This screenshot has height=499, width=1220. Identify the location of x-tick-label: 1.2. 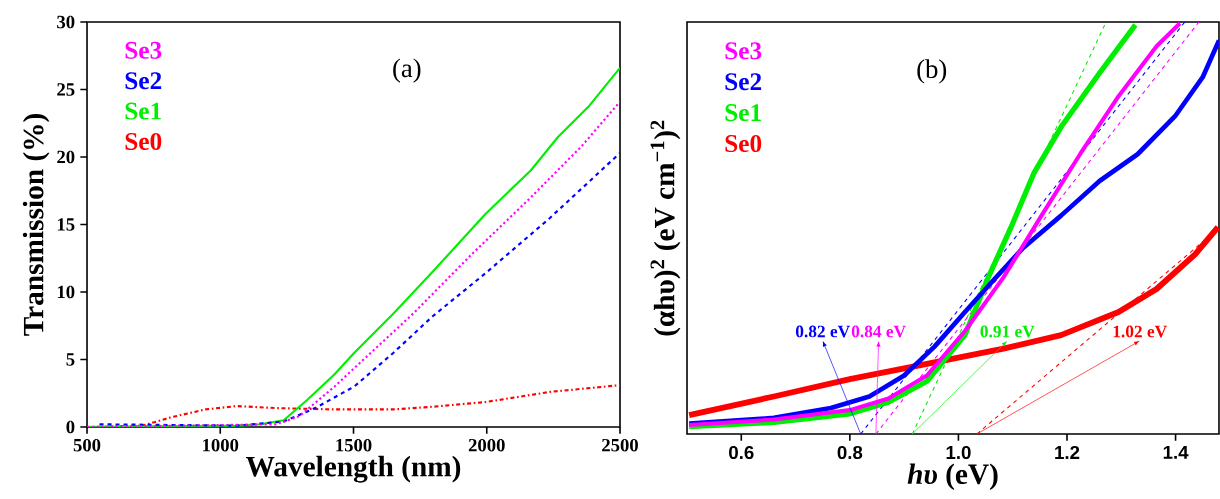
(1067, 452).